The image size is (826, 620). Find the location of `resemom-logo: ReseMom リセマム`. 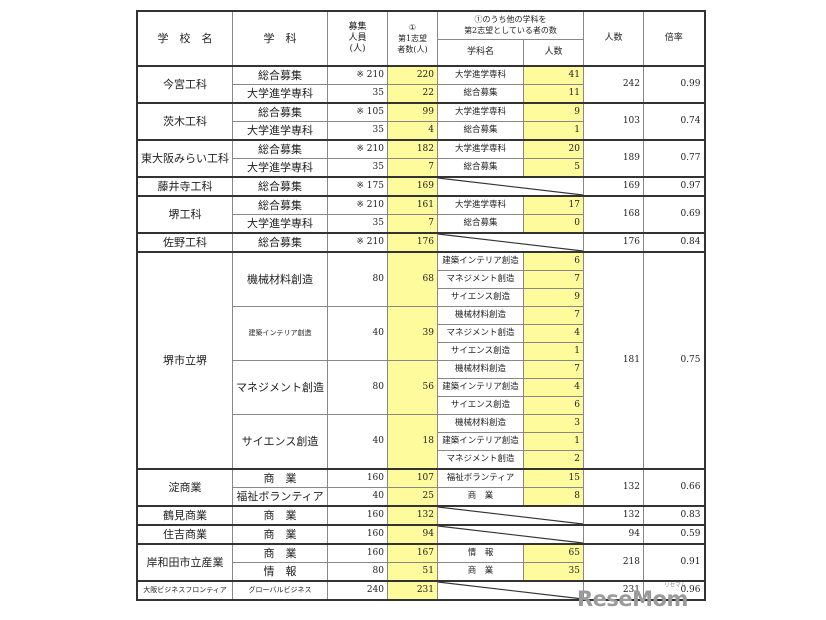

resemom-logo: ReseMom リセマム is located at coordinates (632, 596).